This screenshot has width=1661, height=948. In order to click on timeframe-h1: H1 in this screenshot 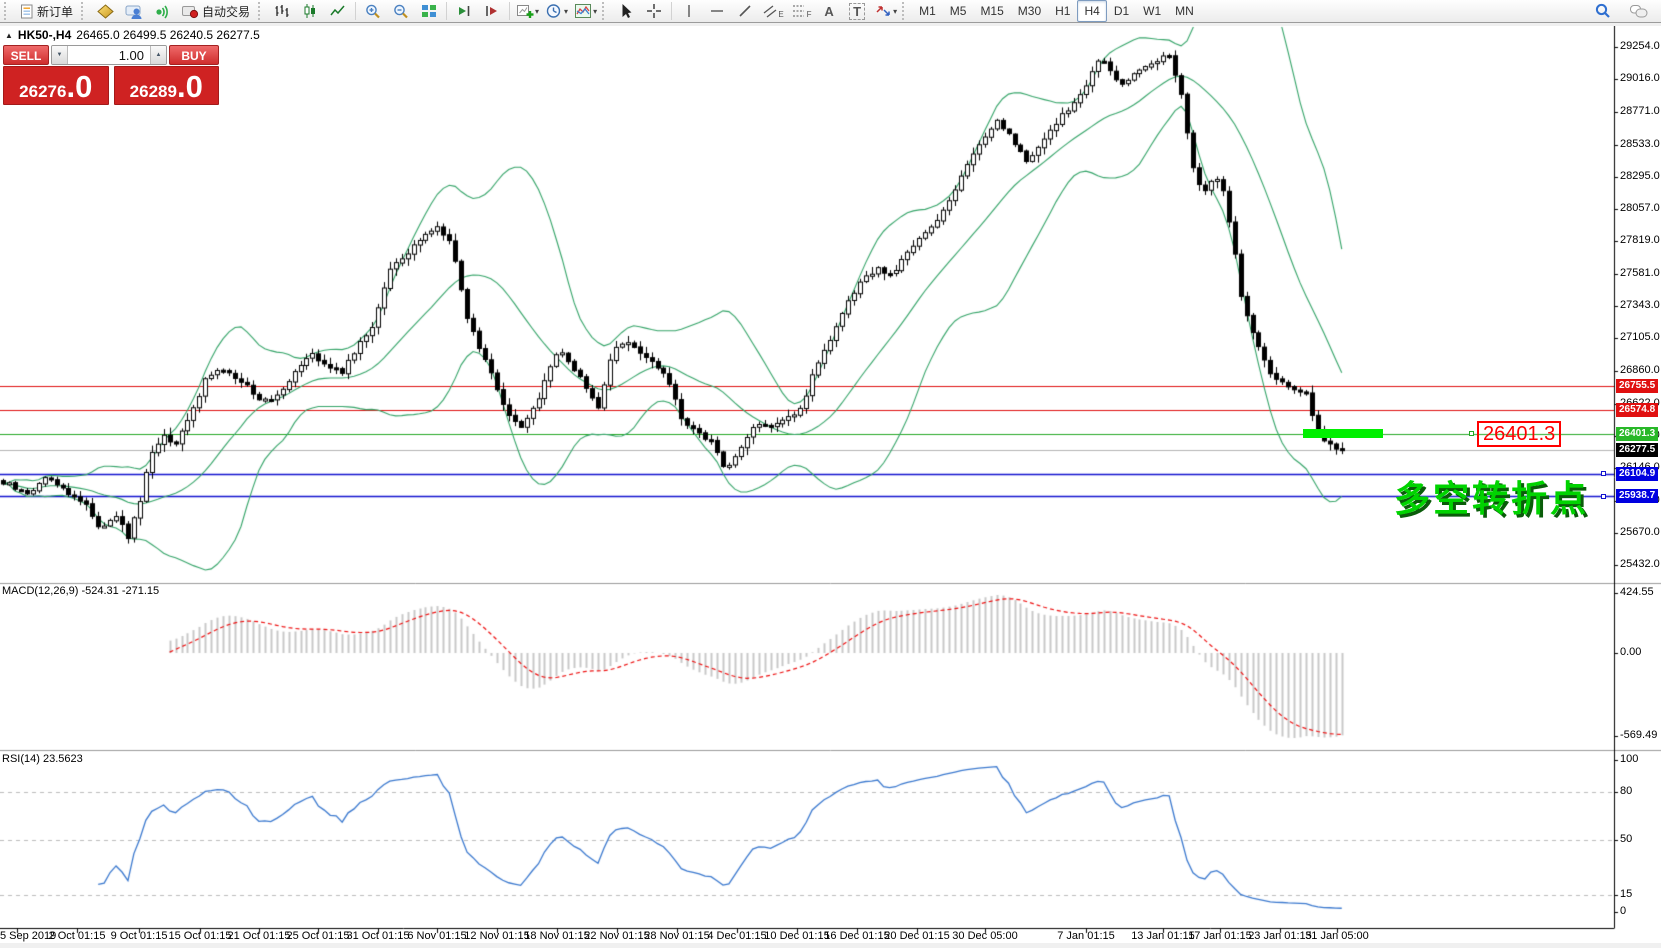, I will do `click(1063, 11)`.